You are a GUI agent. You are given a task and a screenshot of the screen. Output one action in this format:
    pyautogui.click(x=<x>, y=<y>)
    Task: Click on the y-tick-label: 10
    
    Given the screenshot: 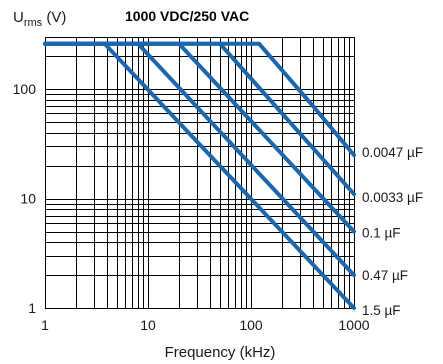 What is the action you would take?
    pyautogui.click(x=28, y=199)
    